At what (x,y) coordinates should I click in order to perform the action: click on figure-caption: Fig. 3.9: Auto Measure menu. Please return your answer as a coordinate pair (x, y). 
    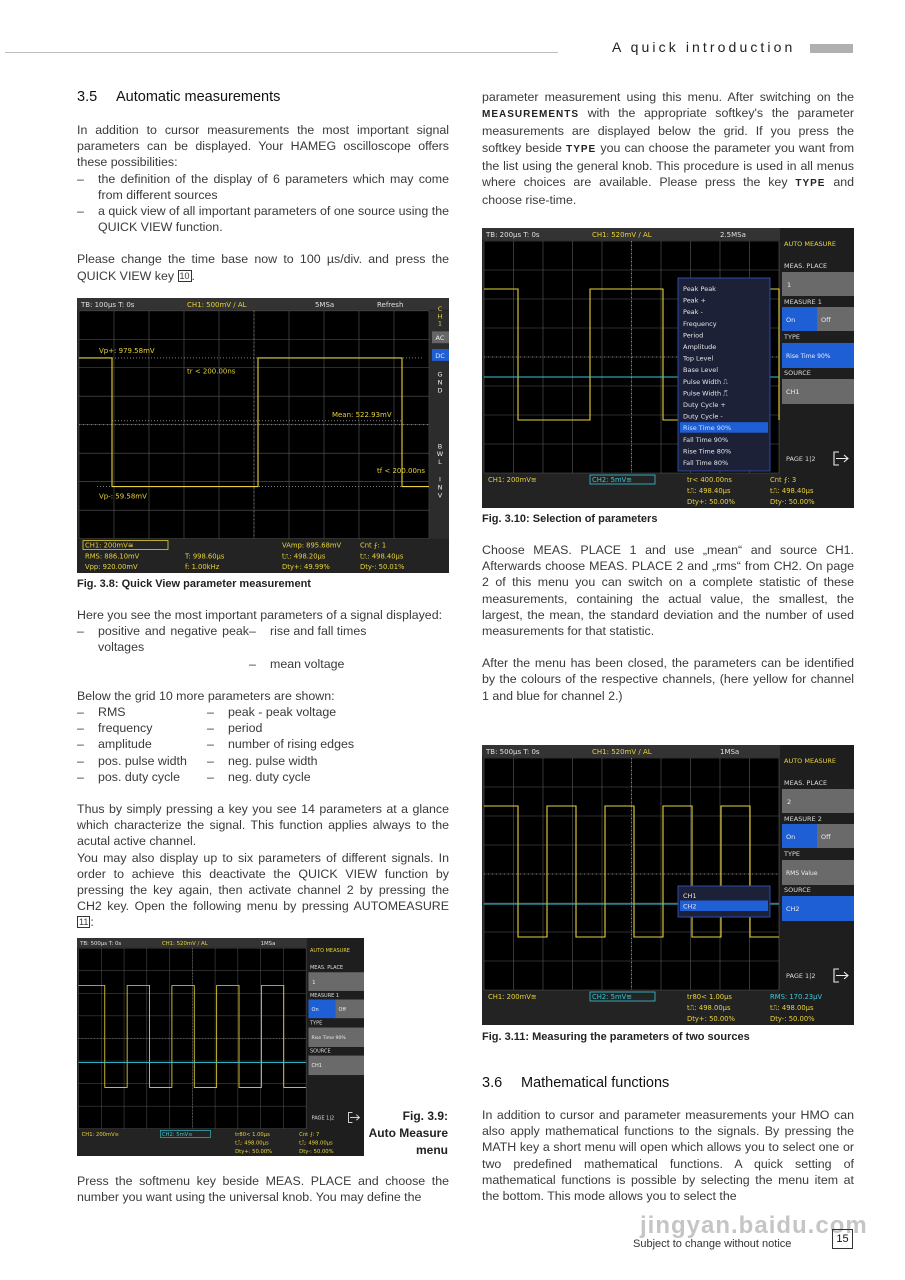
    Looking at the image, I should click on (407, 1133).